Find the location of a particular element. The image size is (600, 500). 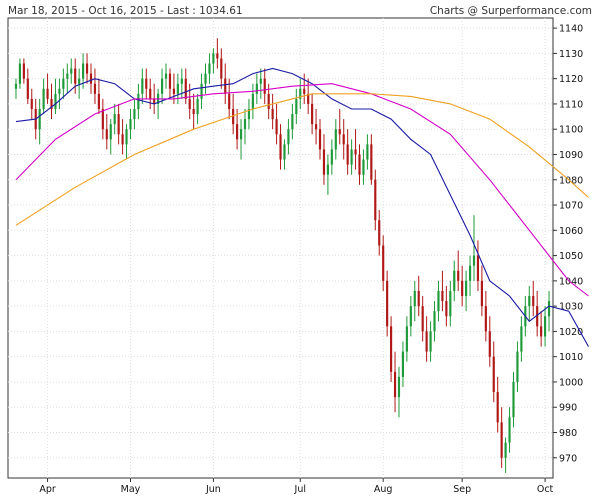

x-tick-label: Oct is located at coordinates (545, 489).